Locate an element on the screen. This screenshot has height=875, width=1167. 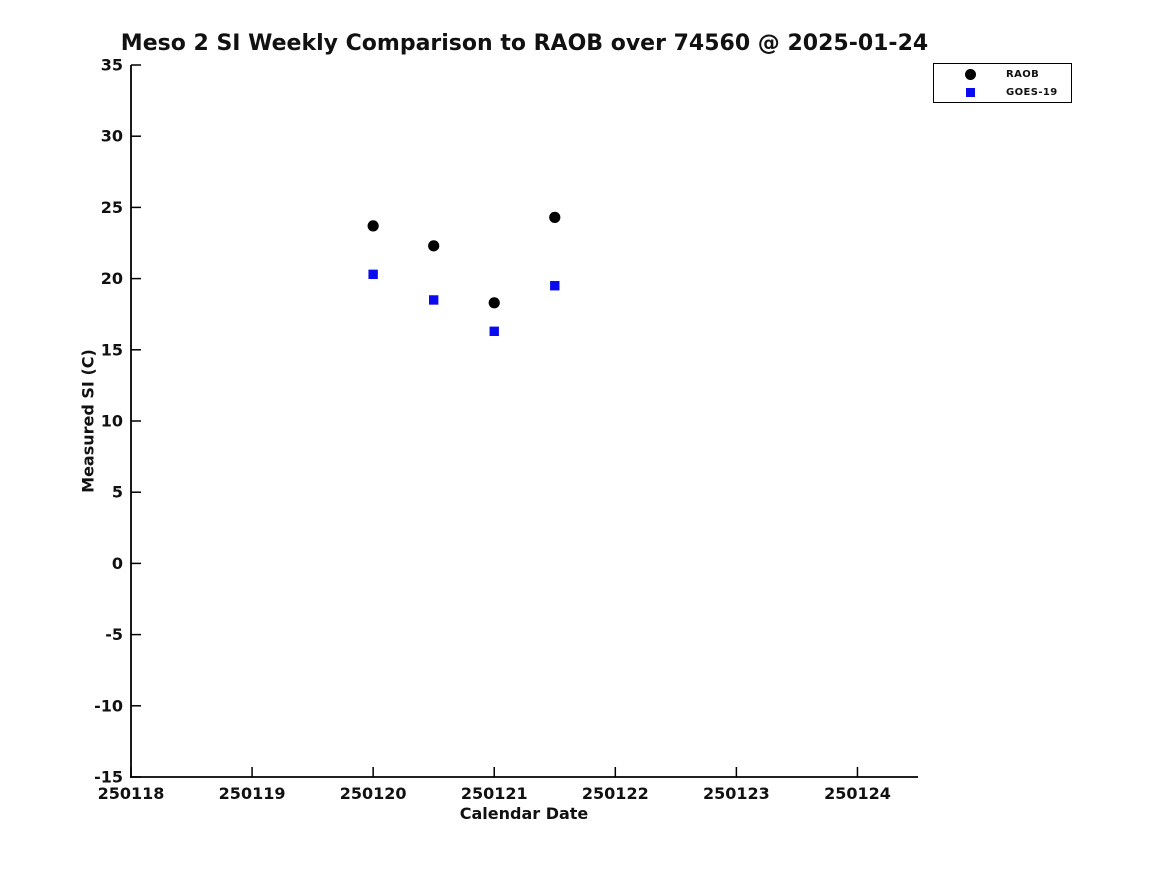
x-tick-label: 250120 is located at coordinates (373, 793).